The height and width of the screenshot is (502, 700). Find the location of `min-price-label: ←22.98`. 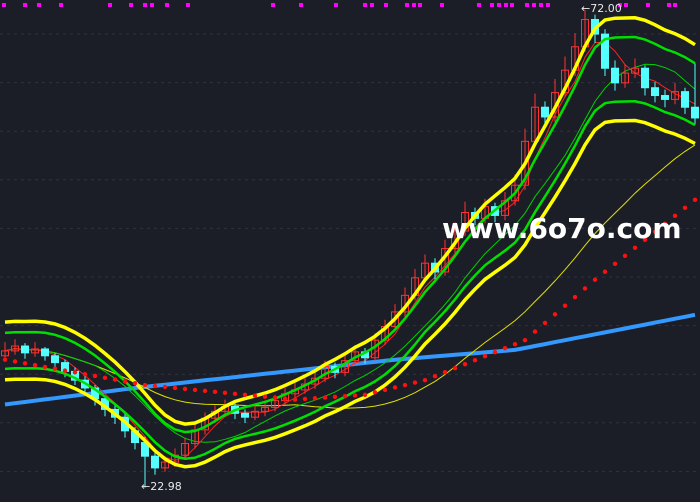

min-price-label: ←22.98 is located at coordinates (161, 486).